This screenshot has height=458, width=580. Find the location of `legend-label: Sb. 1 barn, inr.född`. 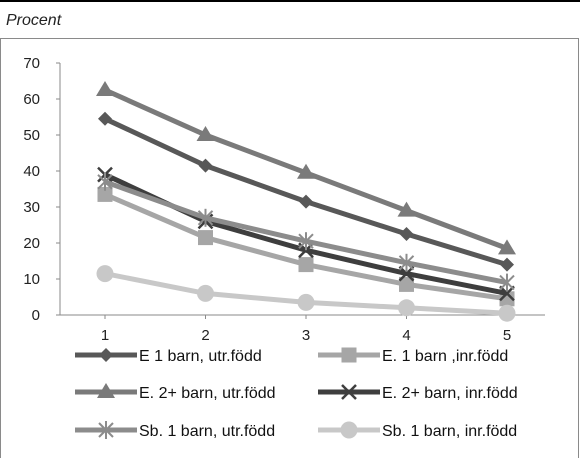

legend-label: Sb. 1 barn, inr.född is located at coordinates (449, 431).